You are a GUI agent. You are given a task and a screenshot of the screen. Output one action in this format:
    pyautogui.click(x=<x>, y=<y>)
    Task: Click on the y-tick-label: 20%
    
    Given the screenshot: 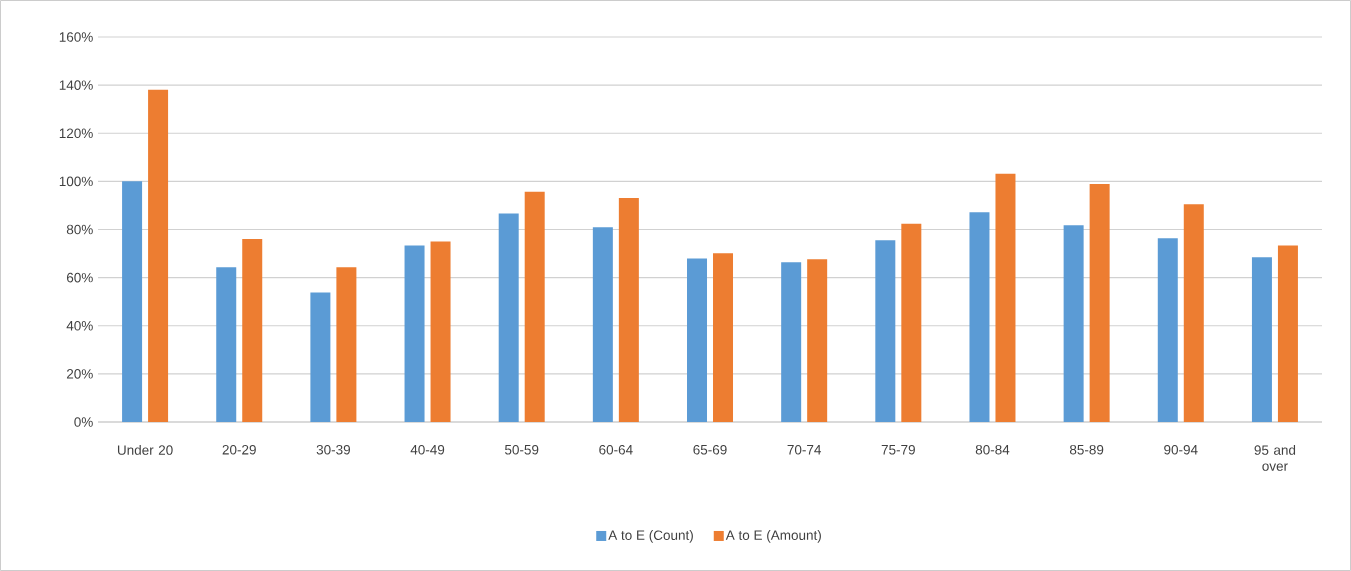 What is the action you would take?
    pyautogui.click(x=79, y=374)
    